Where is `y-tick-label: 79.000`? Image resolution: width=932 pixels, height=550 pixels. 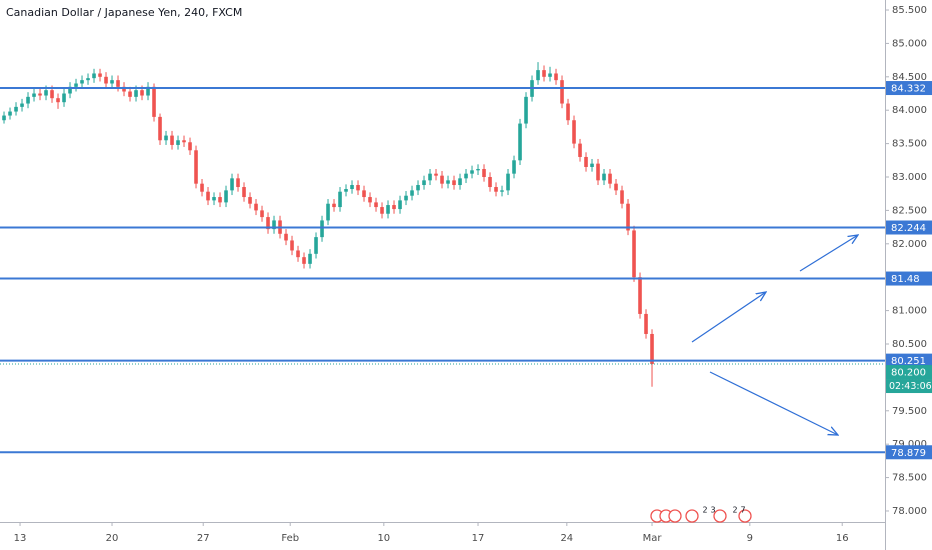
y-tick-label: 79.000 is located at coordinates (909, 444).